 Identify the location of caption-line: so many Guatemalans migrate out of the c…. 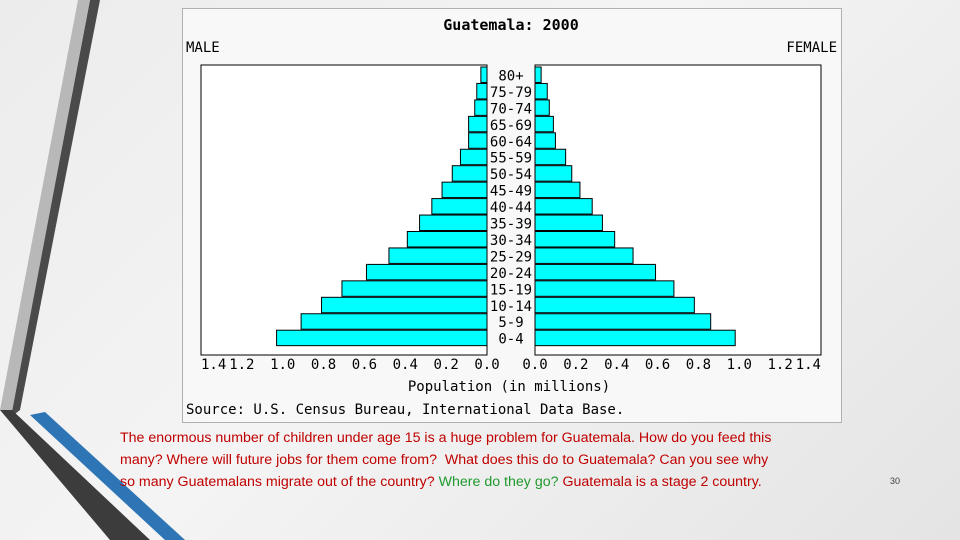
(505, 482).